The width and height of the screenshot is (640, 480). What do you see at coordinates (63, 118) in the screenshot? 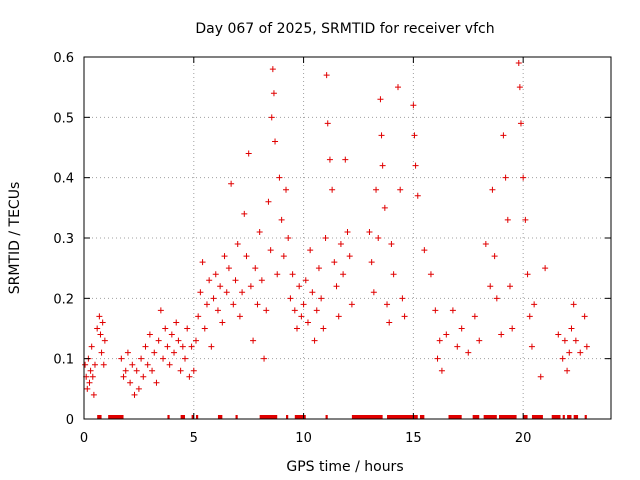
I see `y-tick-label: 0.5` at bounding box center [63, 118].